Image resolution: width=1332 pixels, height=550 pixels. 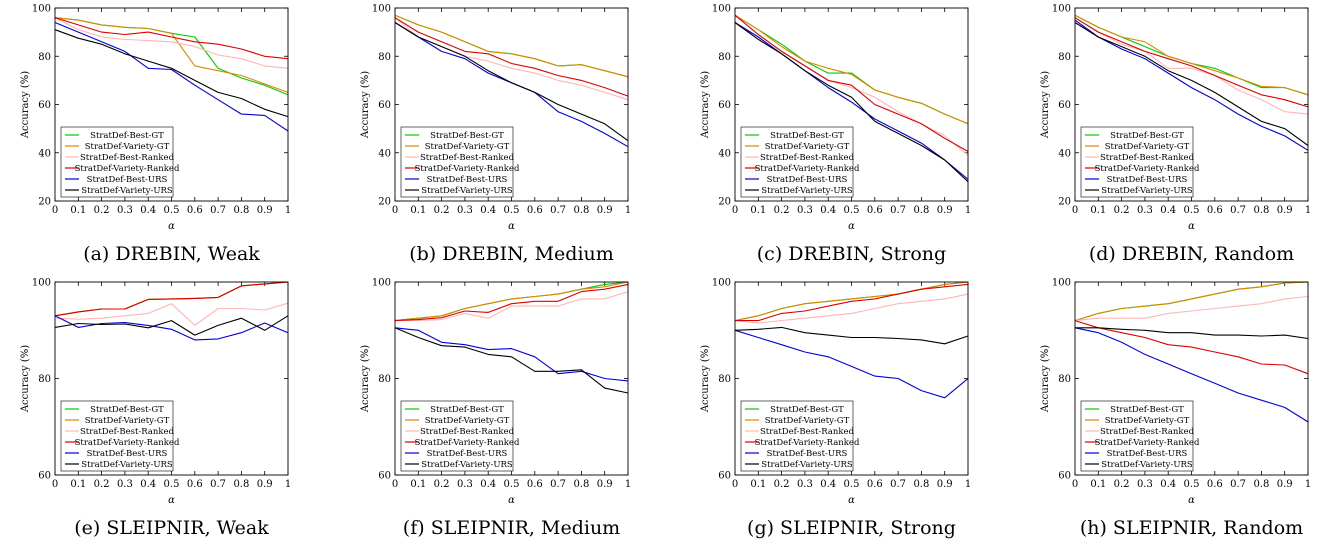 I want to click on y-tick-label: 40, so click(x=44, y=153).